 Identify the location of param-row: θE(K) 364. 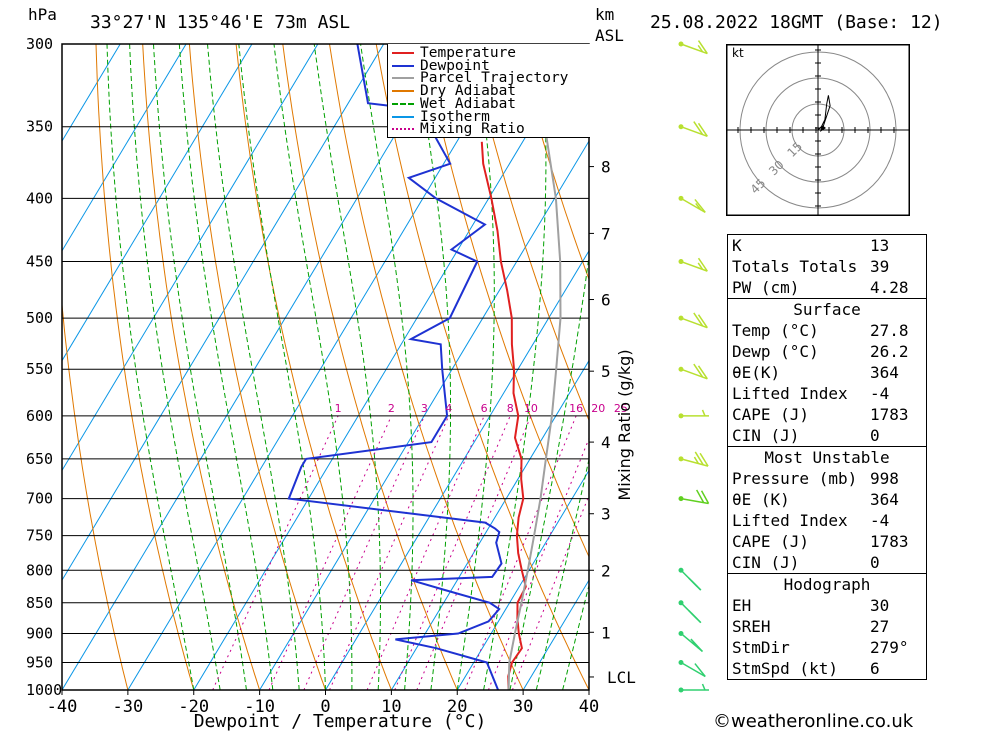
(827, 372).